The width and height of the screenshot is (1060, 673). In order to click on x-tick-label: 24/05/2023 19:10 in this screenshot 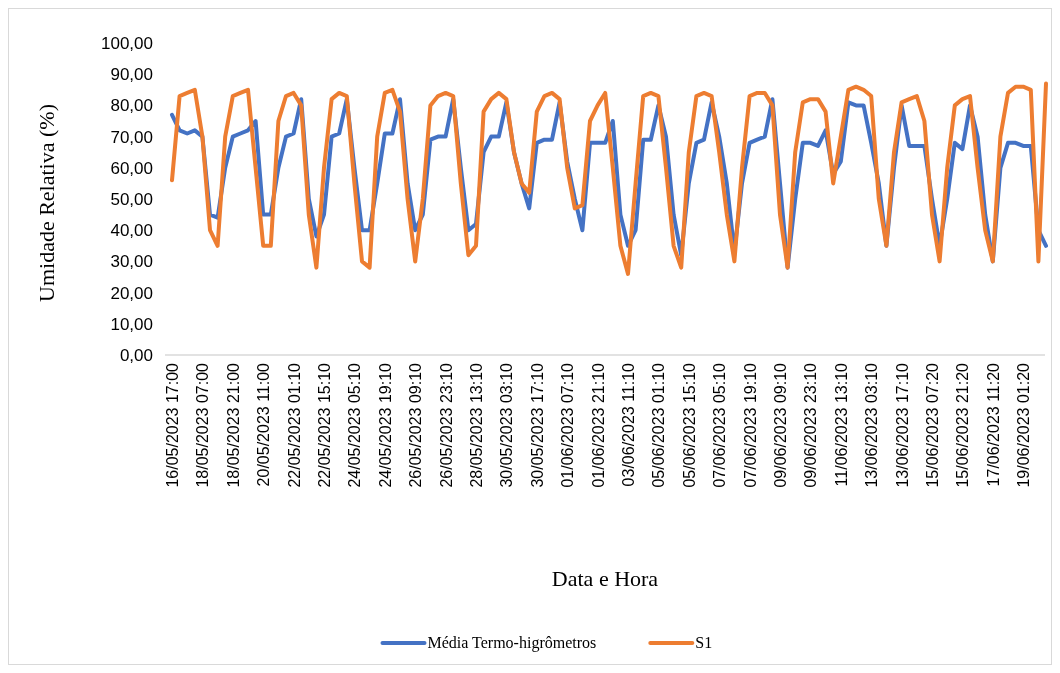, I will do `click(385, 425)`.